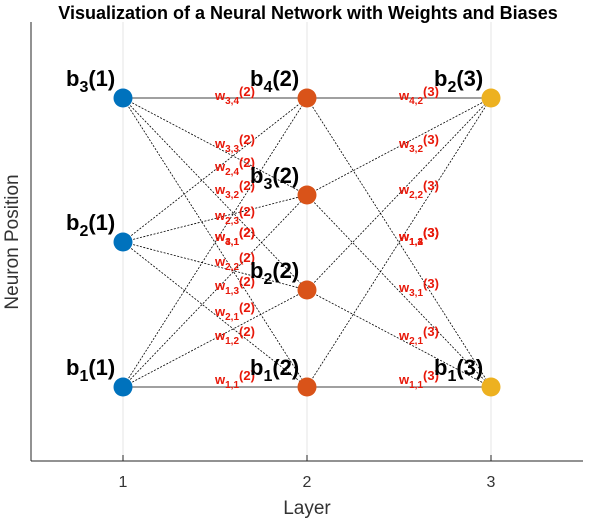 Image resolution: width=615 pixels, height=522 pixels. What do you see at coordinates (307, 473) in the screenshot?
I see `x-ticks: 1 2 3` at bounding box center [307, 473].